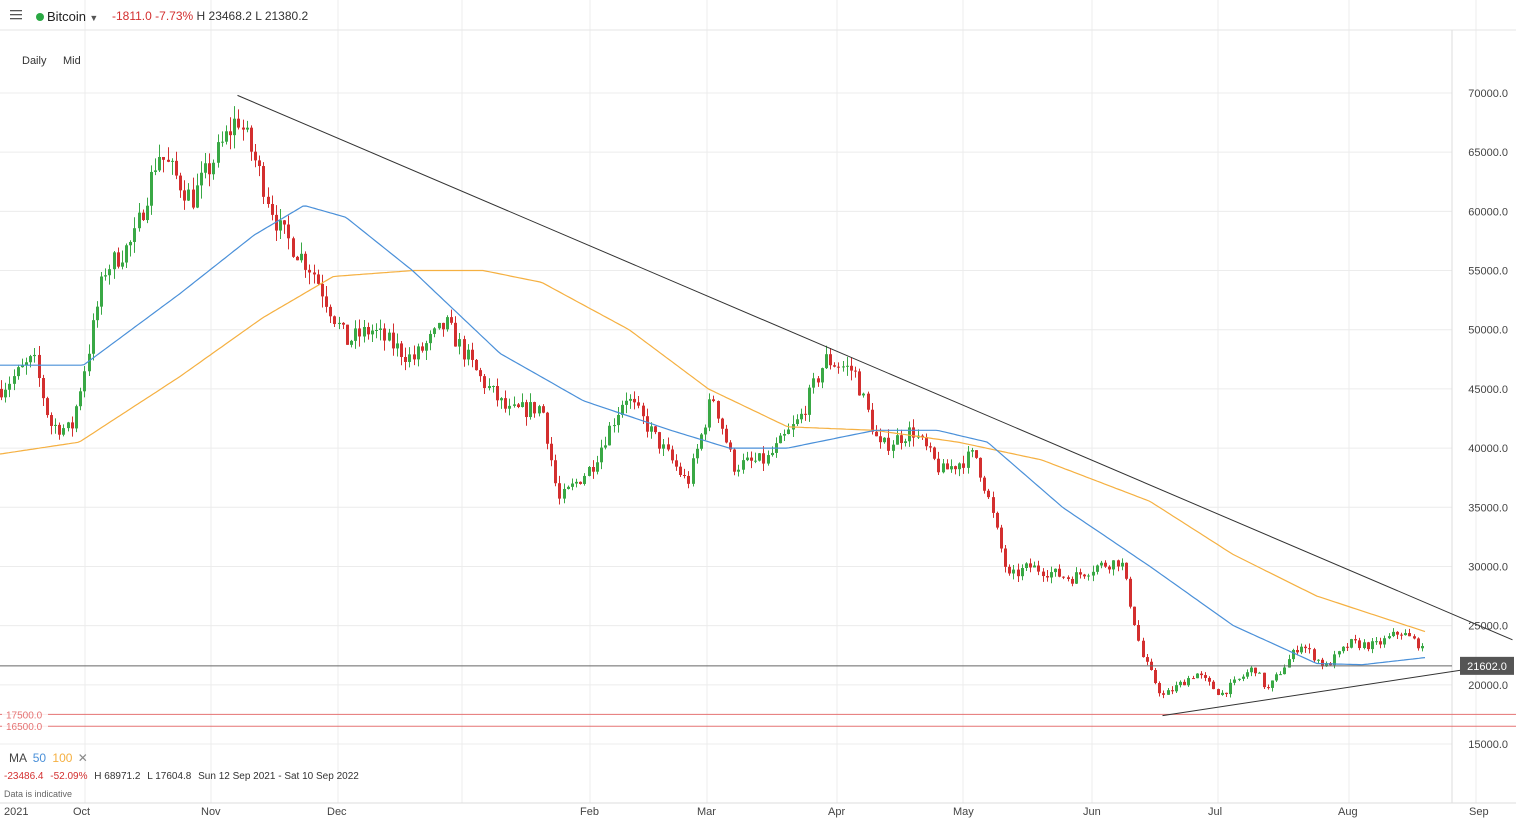  I want to click on ma-legend: MA 50 100 ✕, so click(48, 758).